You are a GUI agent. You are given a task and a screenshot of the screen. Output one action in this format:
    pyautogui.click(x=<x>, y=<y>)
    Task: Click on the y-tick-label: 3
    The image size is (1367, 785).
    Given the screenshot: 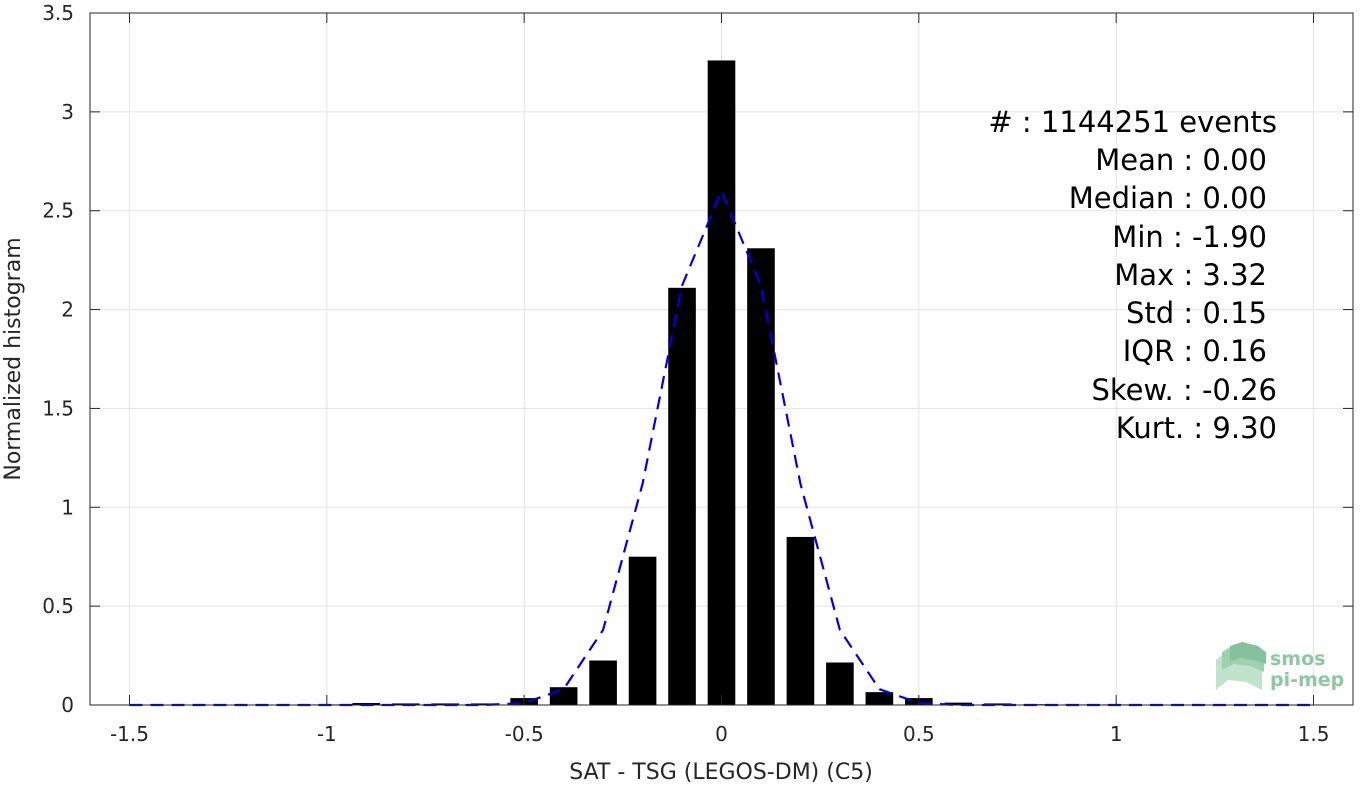 What is the action you would take?
    pyautogui.click(x=67, y=112)
    